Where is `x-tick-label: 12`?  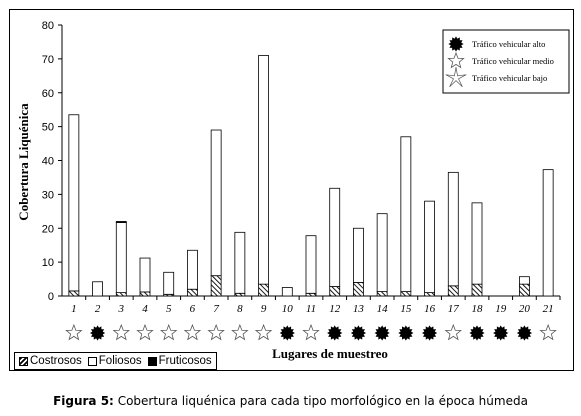
x-tick-label: 12 is located at coordinates (335, 309).